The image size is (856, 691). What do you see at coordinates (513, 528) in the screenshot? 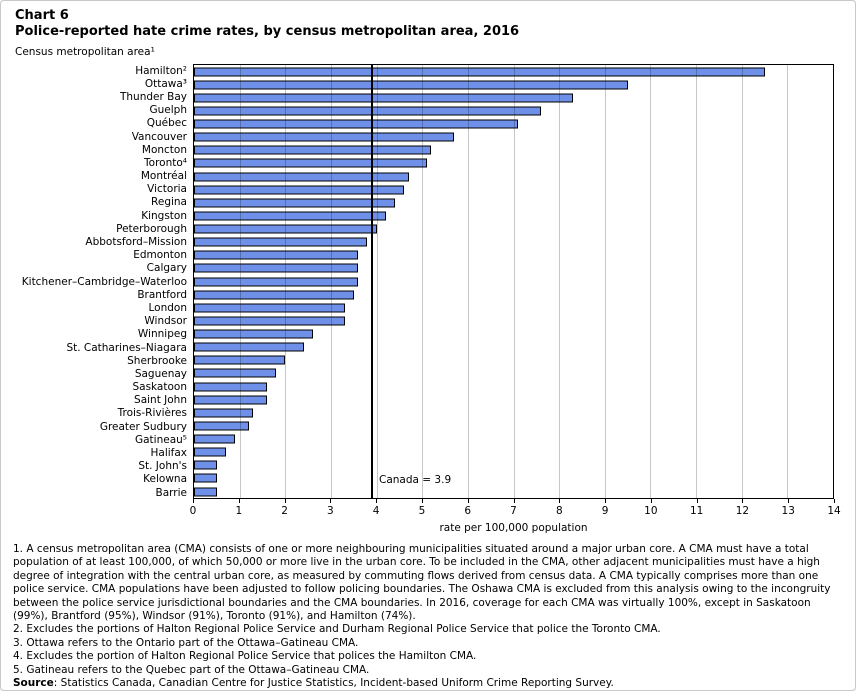
I see `x-axis-title: rate per 100,000 population` at bounding box center [513, 528].